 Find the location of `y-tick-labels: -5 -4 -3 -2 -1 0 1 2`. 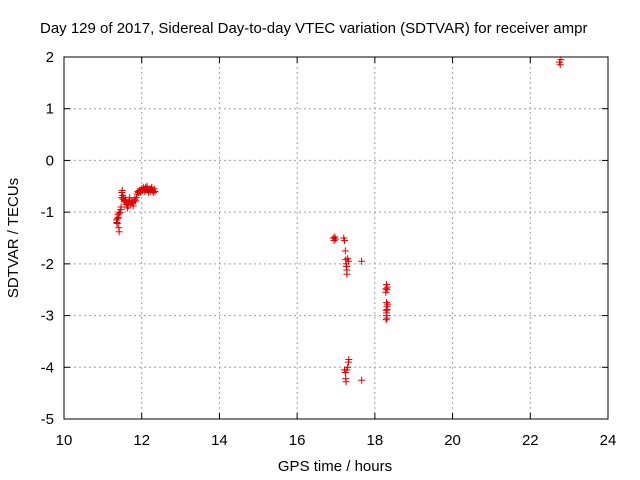

y-tick-labels: -5 -4 -3 -2 -1 0 1 2 is located at coordinates (47, 238).